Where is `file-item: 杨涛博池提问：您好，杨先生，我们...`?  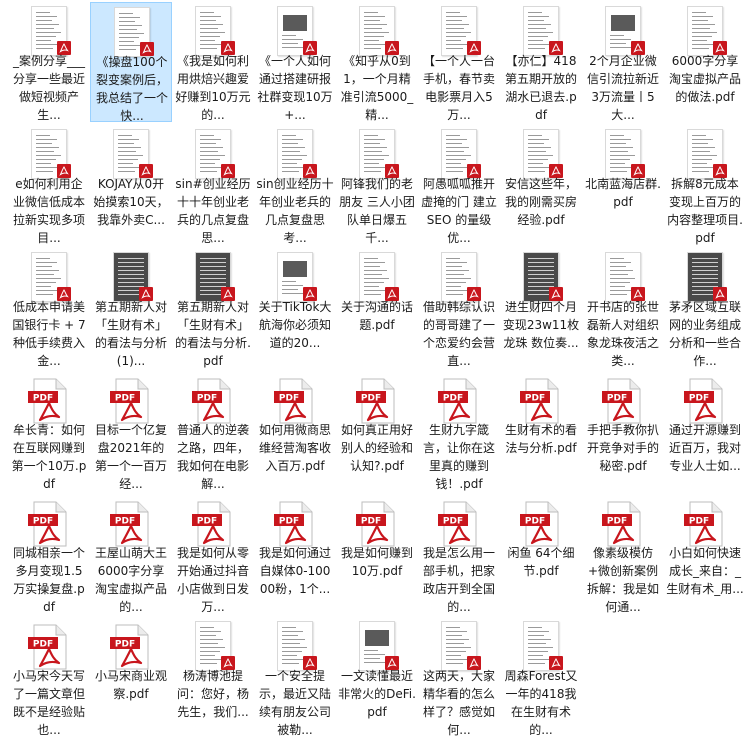
file-item: 杨涛博池提问：您好，杨先生，我们... is located at coordinates (213, 677).